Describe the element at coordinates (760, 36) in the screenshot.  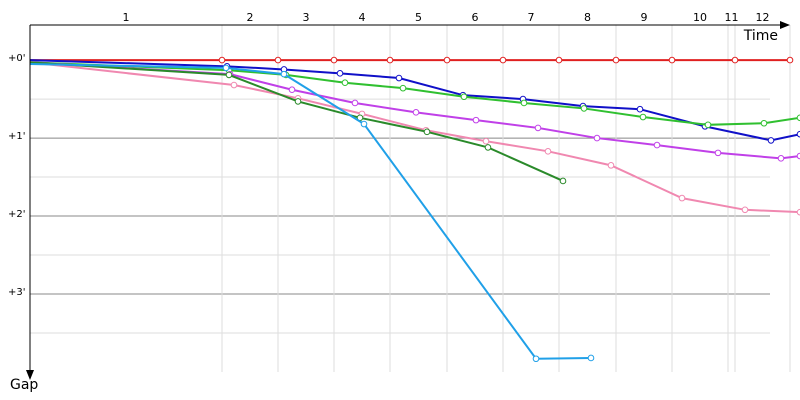
I see `x-axis-label: Time` at that location.